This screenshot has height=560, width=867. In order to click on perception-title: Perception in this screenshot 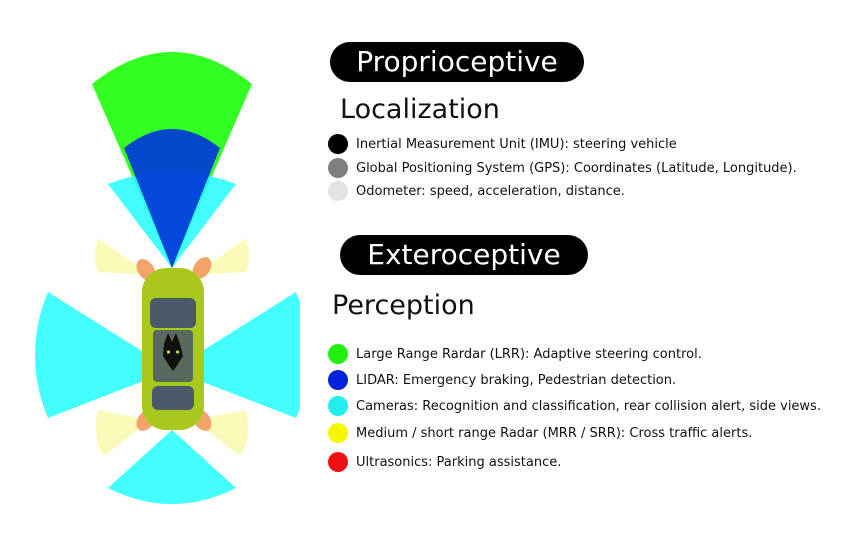, I will do `click(403, 305)`.